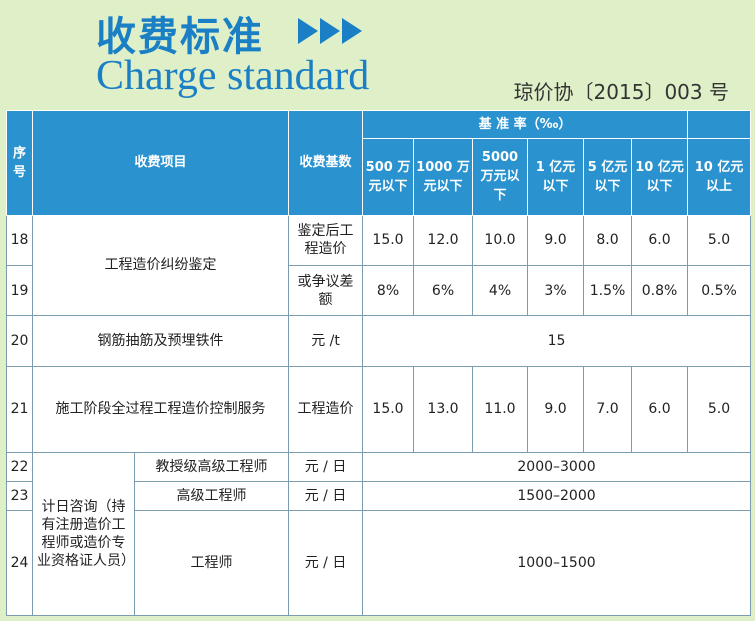 This screenshot has height=621, width=755. What do you see at coordinates (326, 409) in the screenshot?
I see `base-cell: 工程造价` at bounding box center [326, 409].